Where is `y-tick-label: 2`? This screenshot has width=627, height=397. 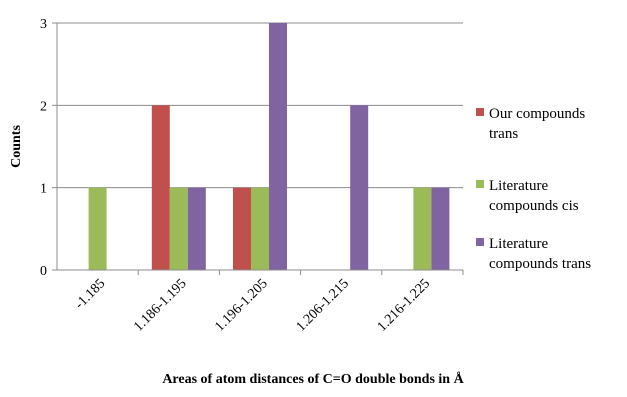
y-tick-label: 2 is located at coordinates (43, 106).